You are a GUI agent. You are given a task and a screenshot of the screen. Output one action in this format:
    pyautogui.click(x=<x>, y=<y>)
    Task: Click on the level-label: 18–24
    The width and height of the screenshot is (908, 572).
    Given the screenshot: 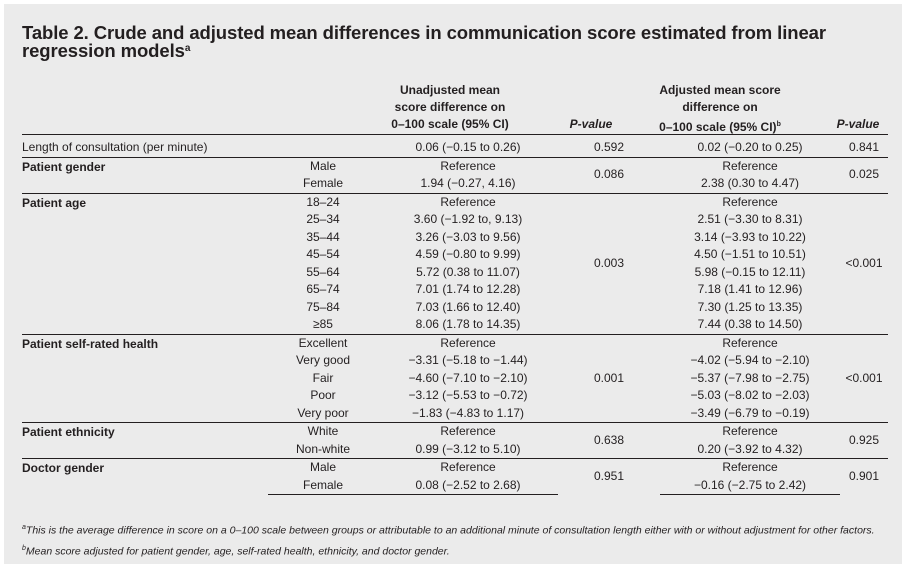 What is the action you would take?
    pyautogui.click(x=323, y=201)
    